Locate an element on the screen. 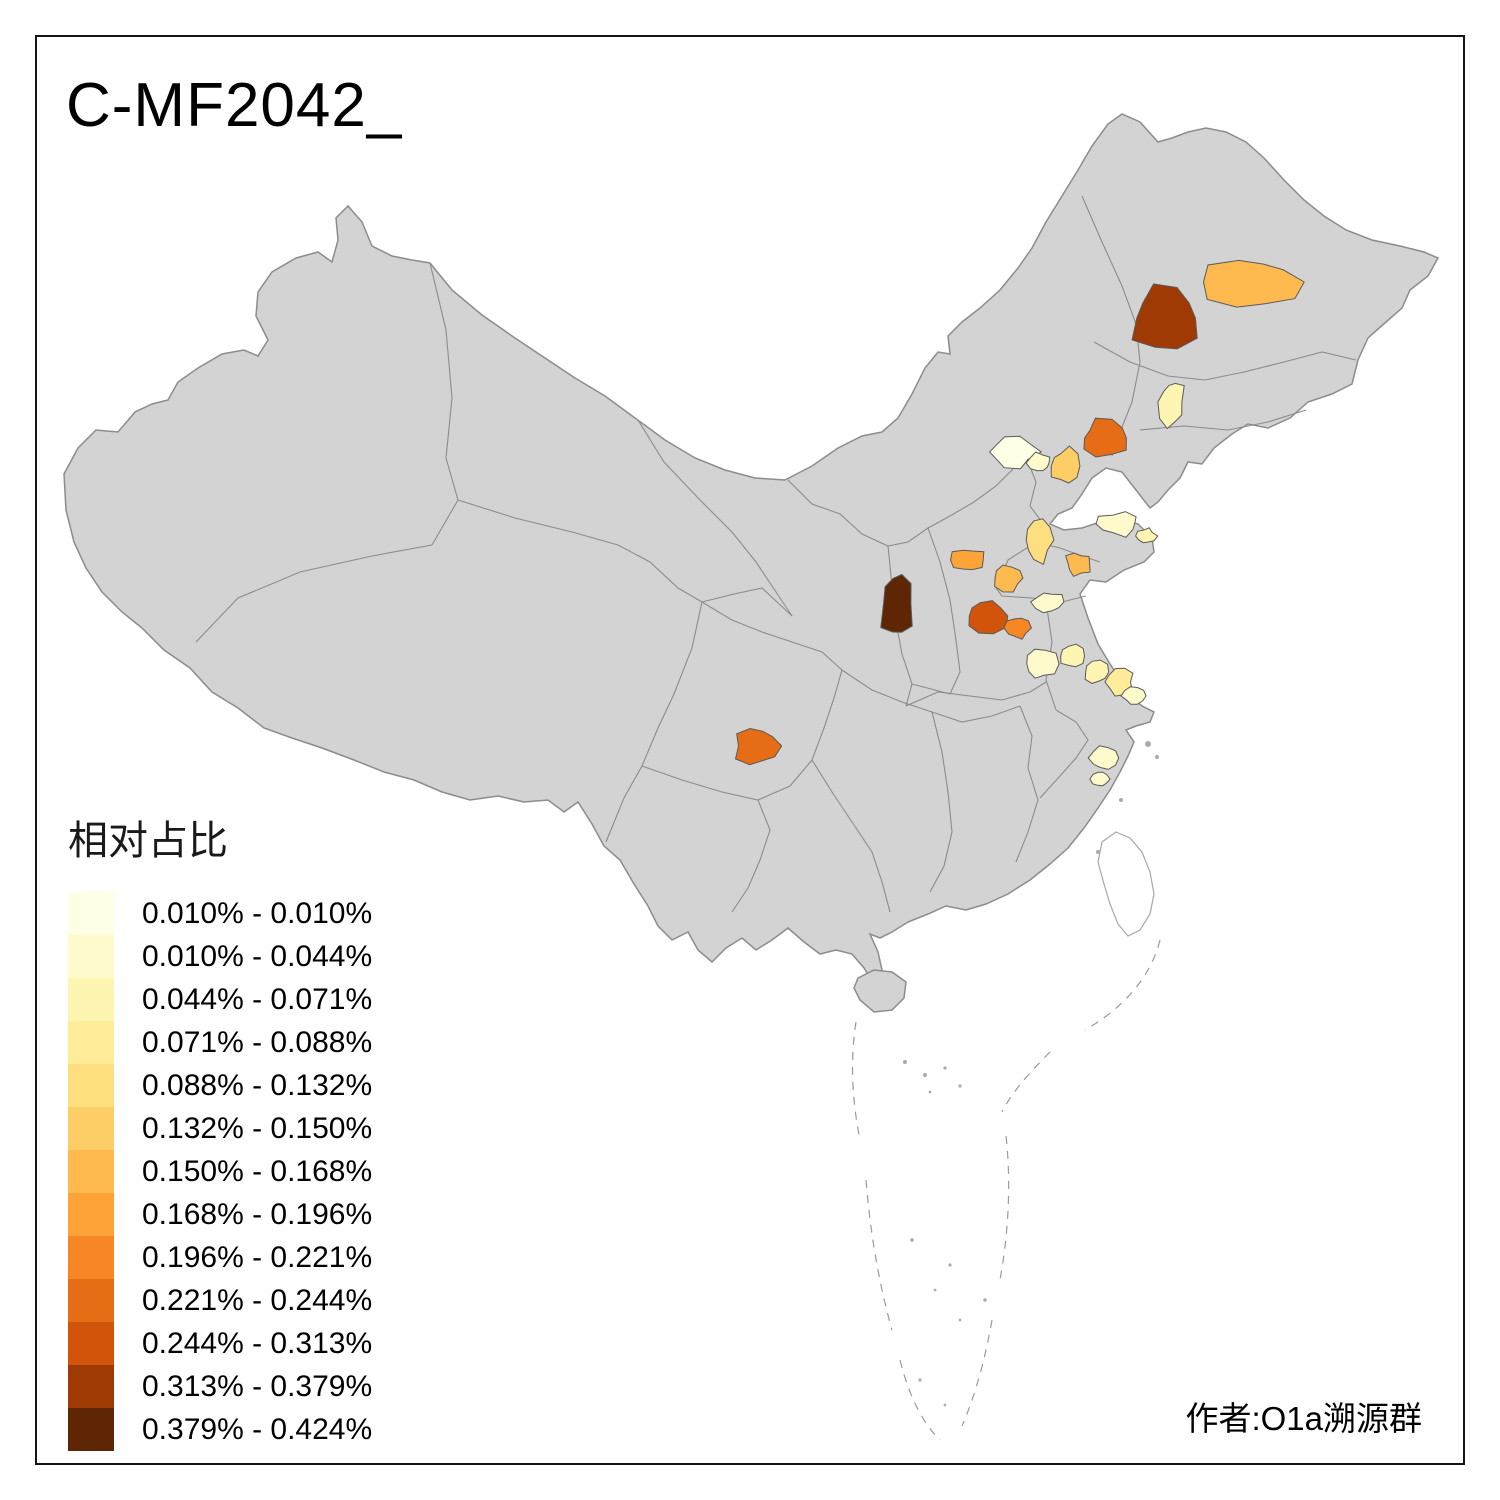  legend-label: 0.313% - 0.379% is located at coordinates (257, 1386).